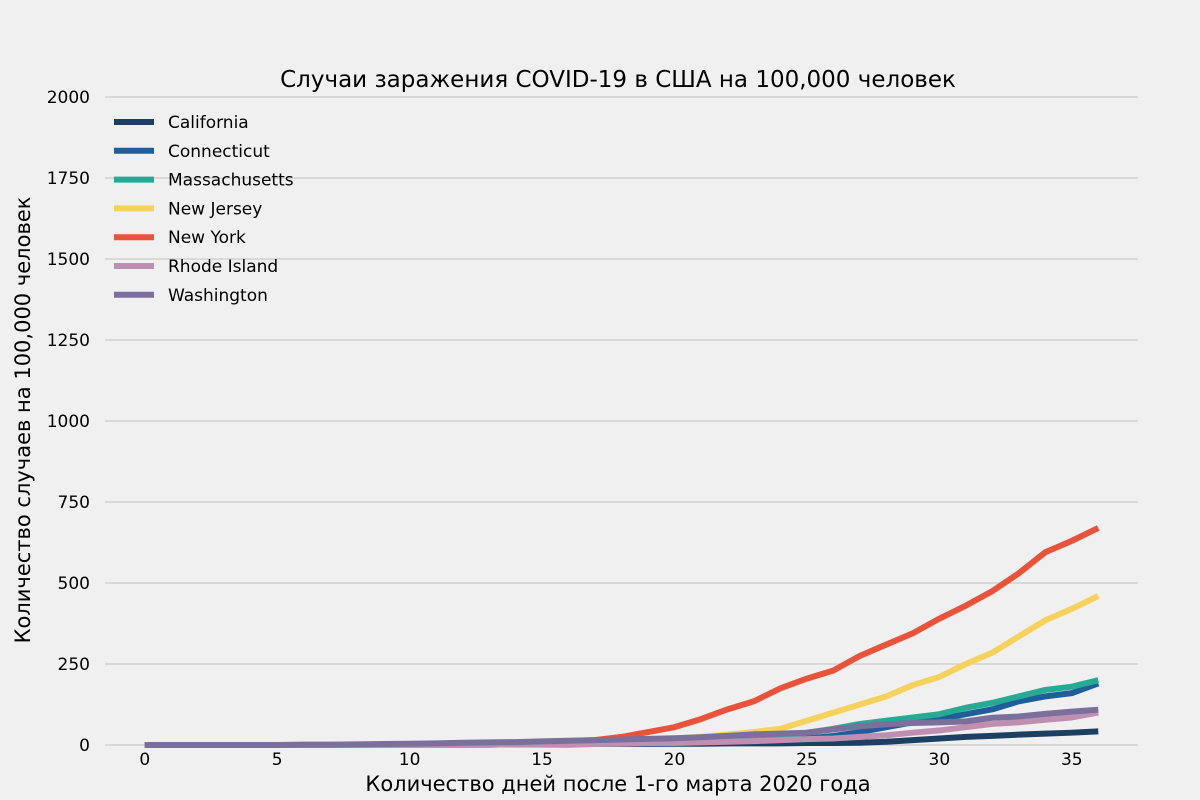 This screenshot has width=1200, height=800. Describe the element at coordinates (223, 267) in the screenshot. I see `legend-label: Rhode Island` at that location.